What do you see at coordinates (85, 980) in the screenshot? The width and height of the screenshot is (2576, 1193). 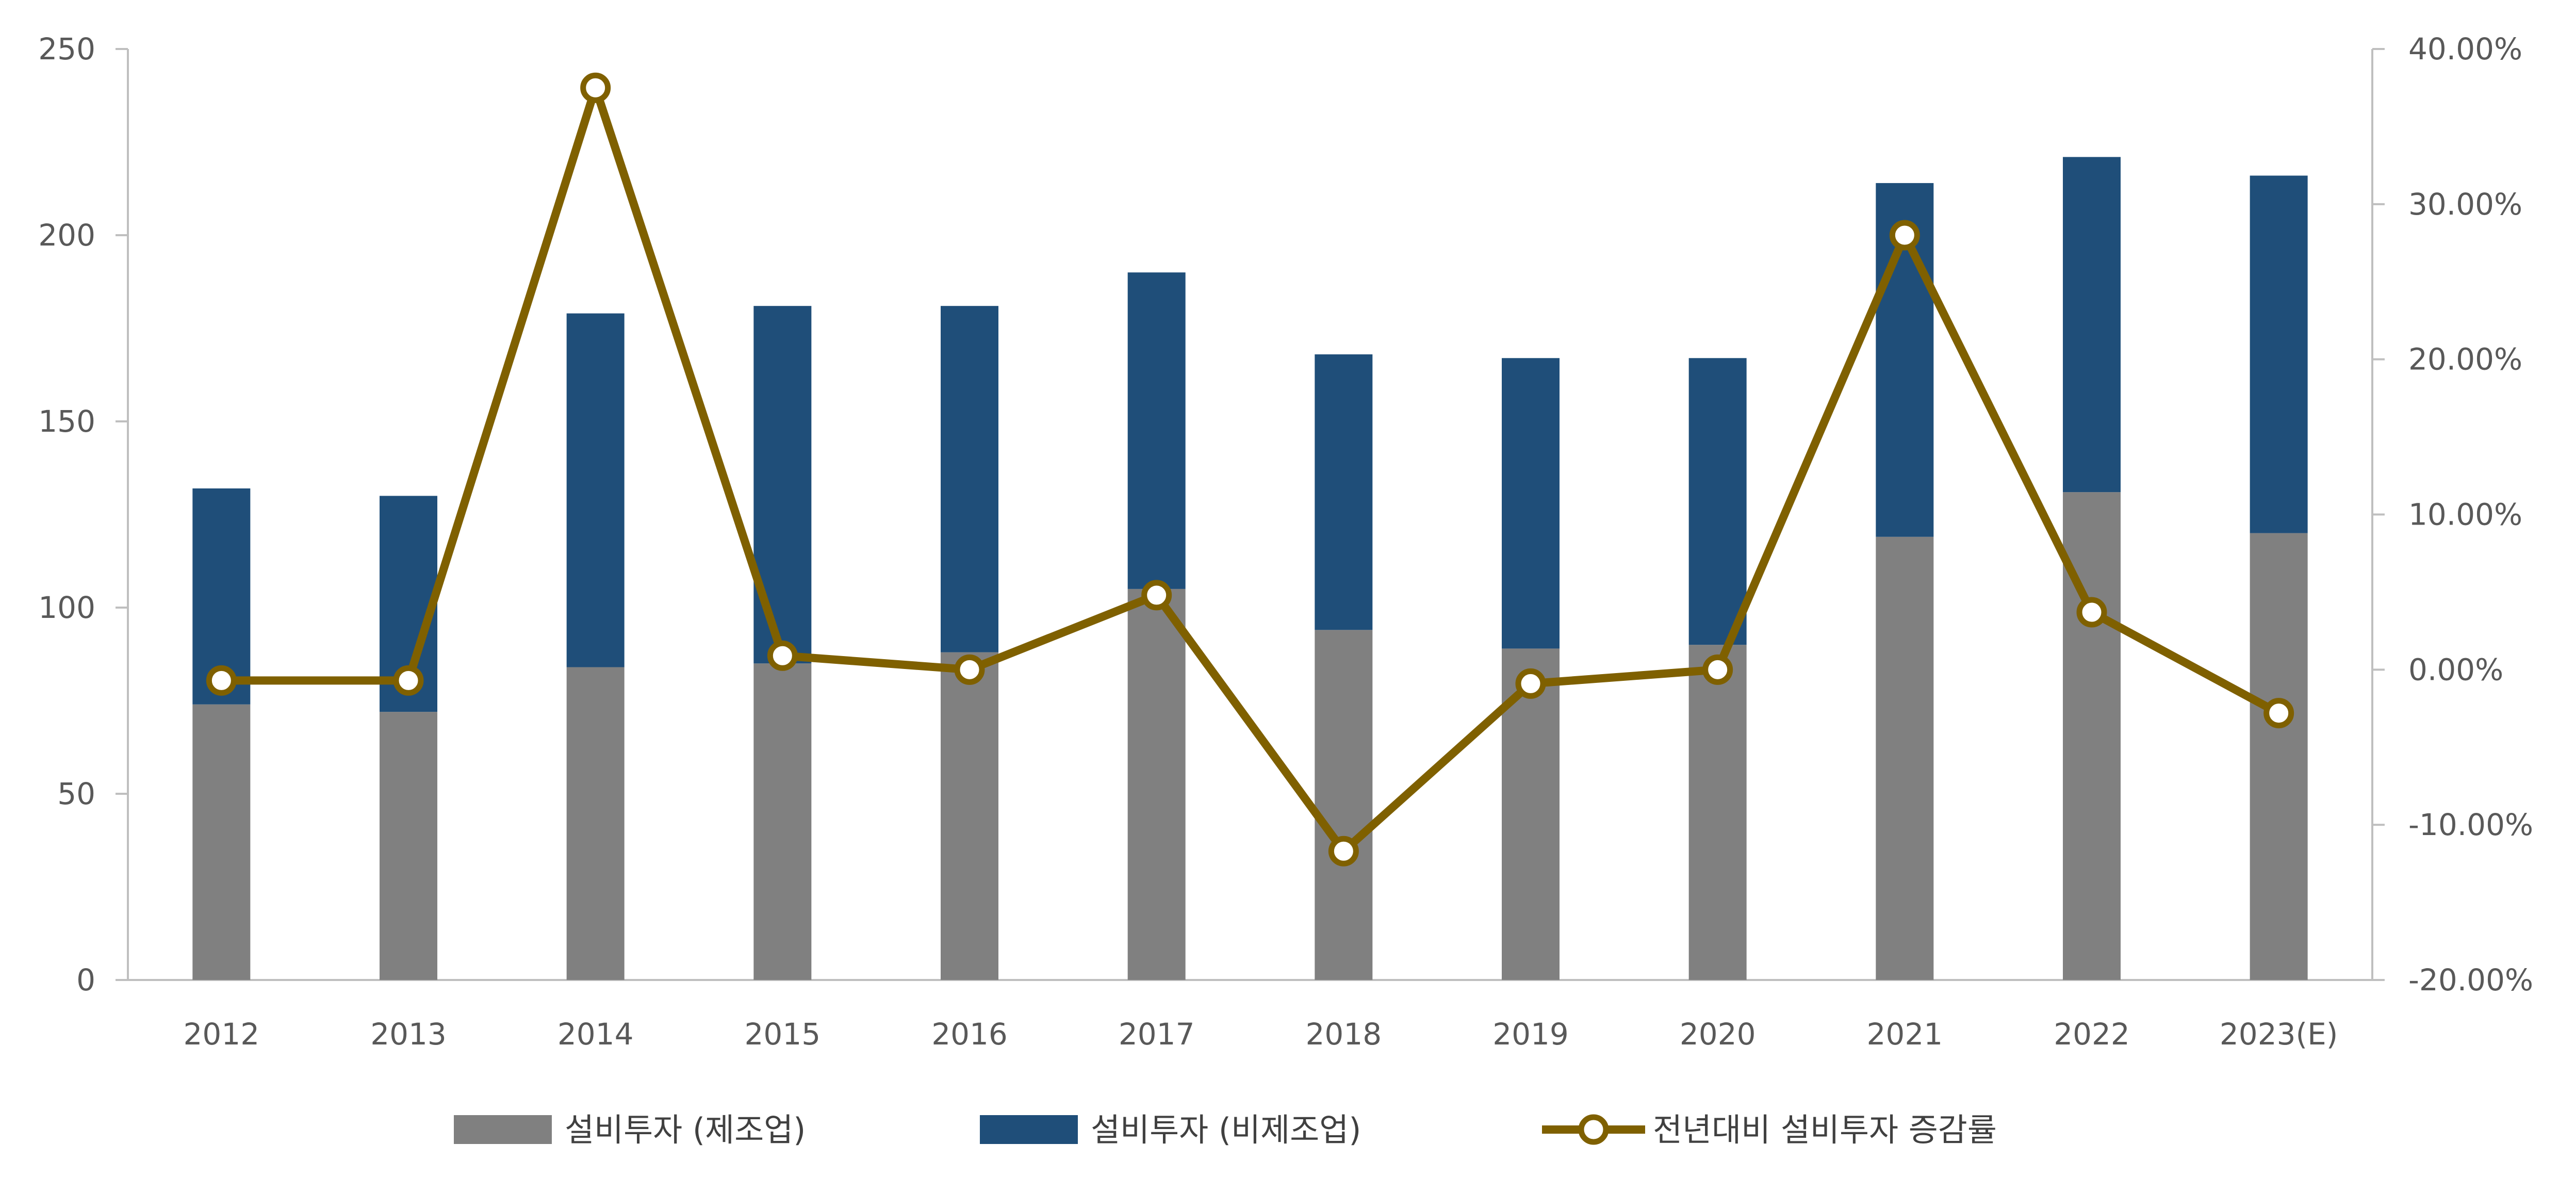 I see `left-axis-tick-label: 0` at bounding box center [85, 980].